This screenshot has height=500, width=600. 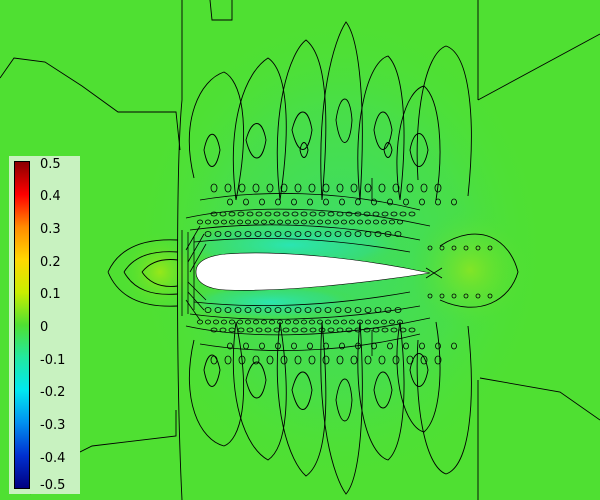 I want to click on trailing-edge-marker, so click(x=434, y=273).